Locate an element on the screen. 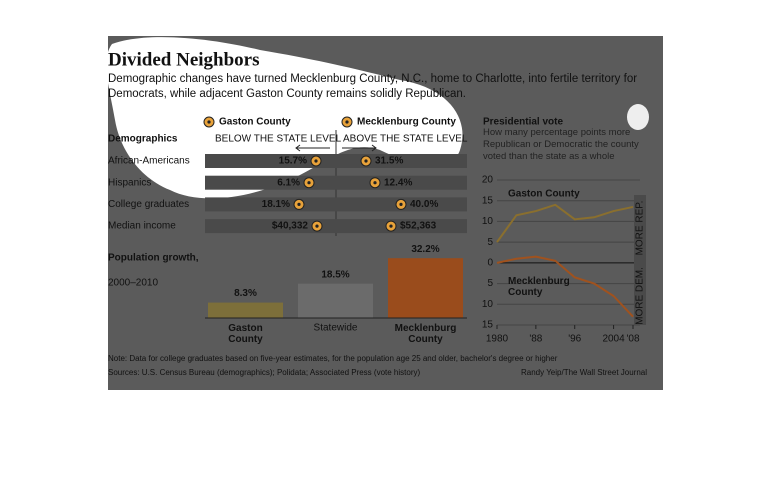  highlight is located at coordinates (638, 117).